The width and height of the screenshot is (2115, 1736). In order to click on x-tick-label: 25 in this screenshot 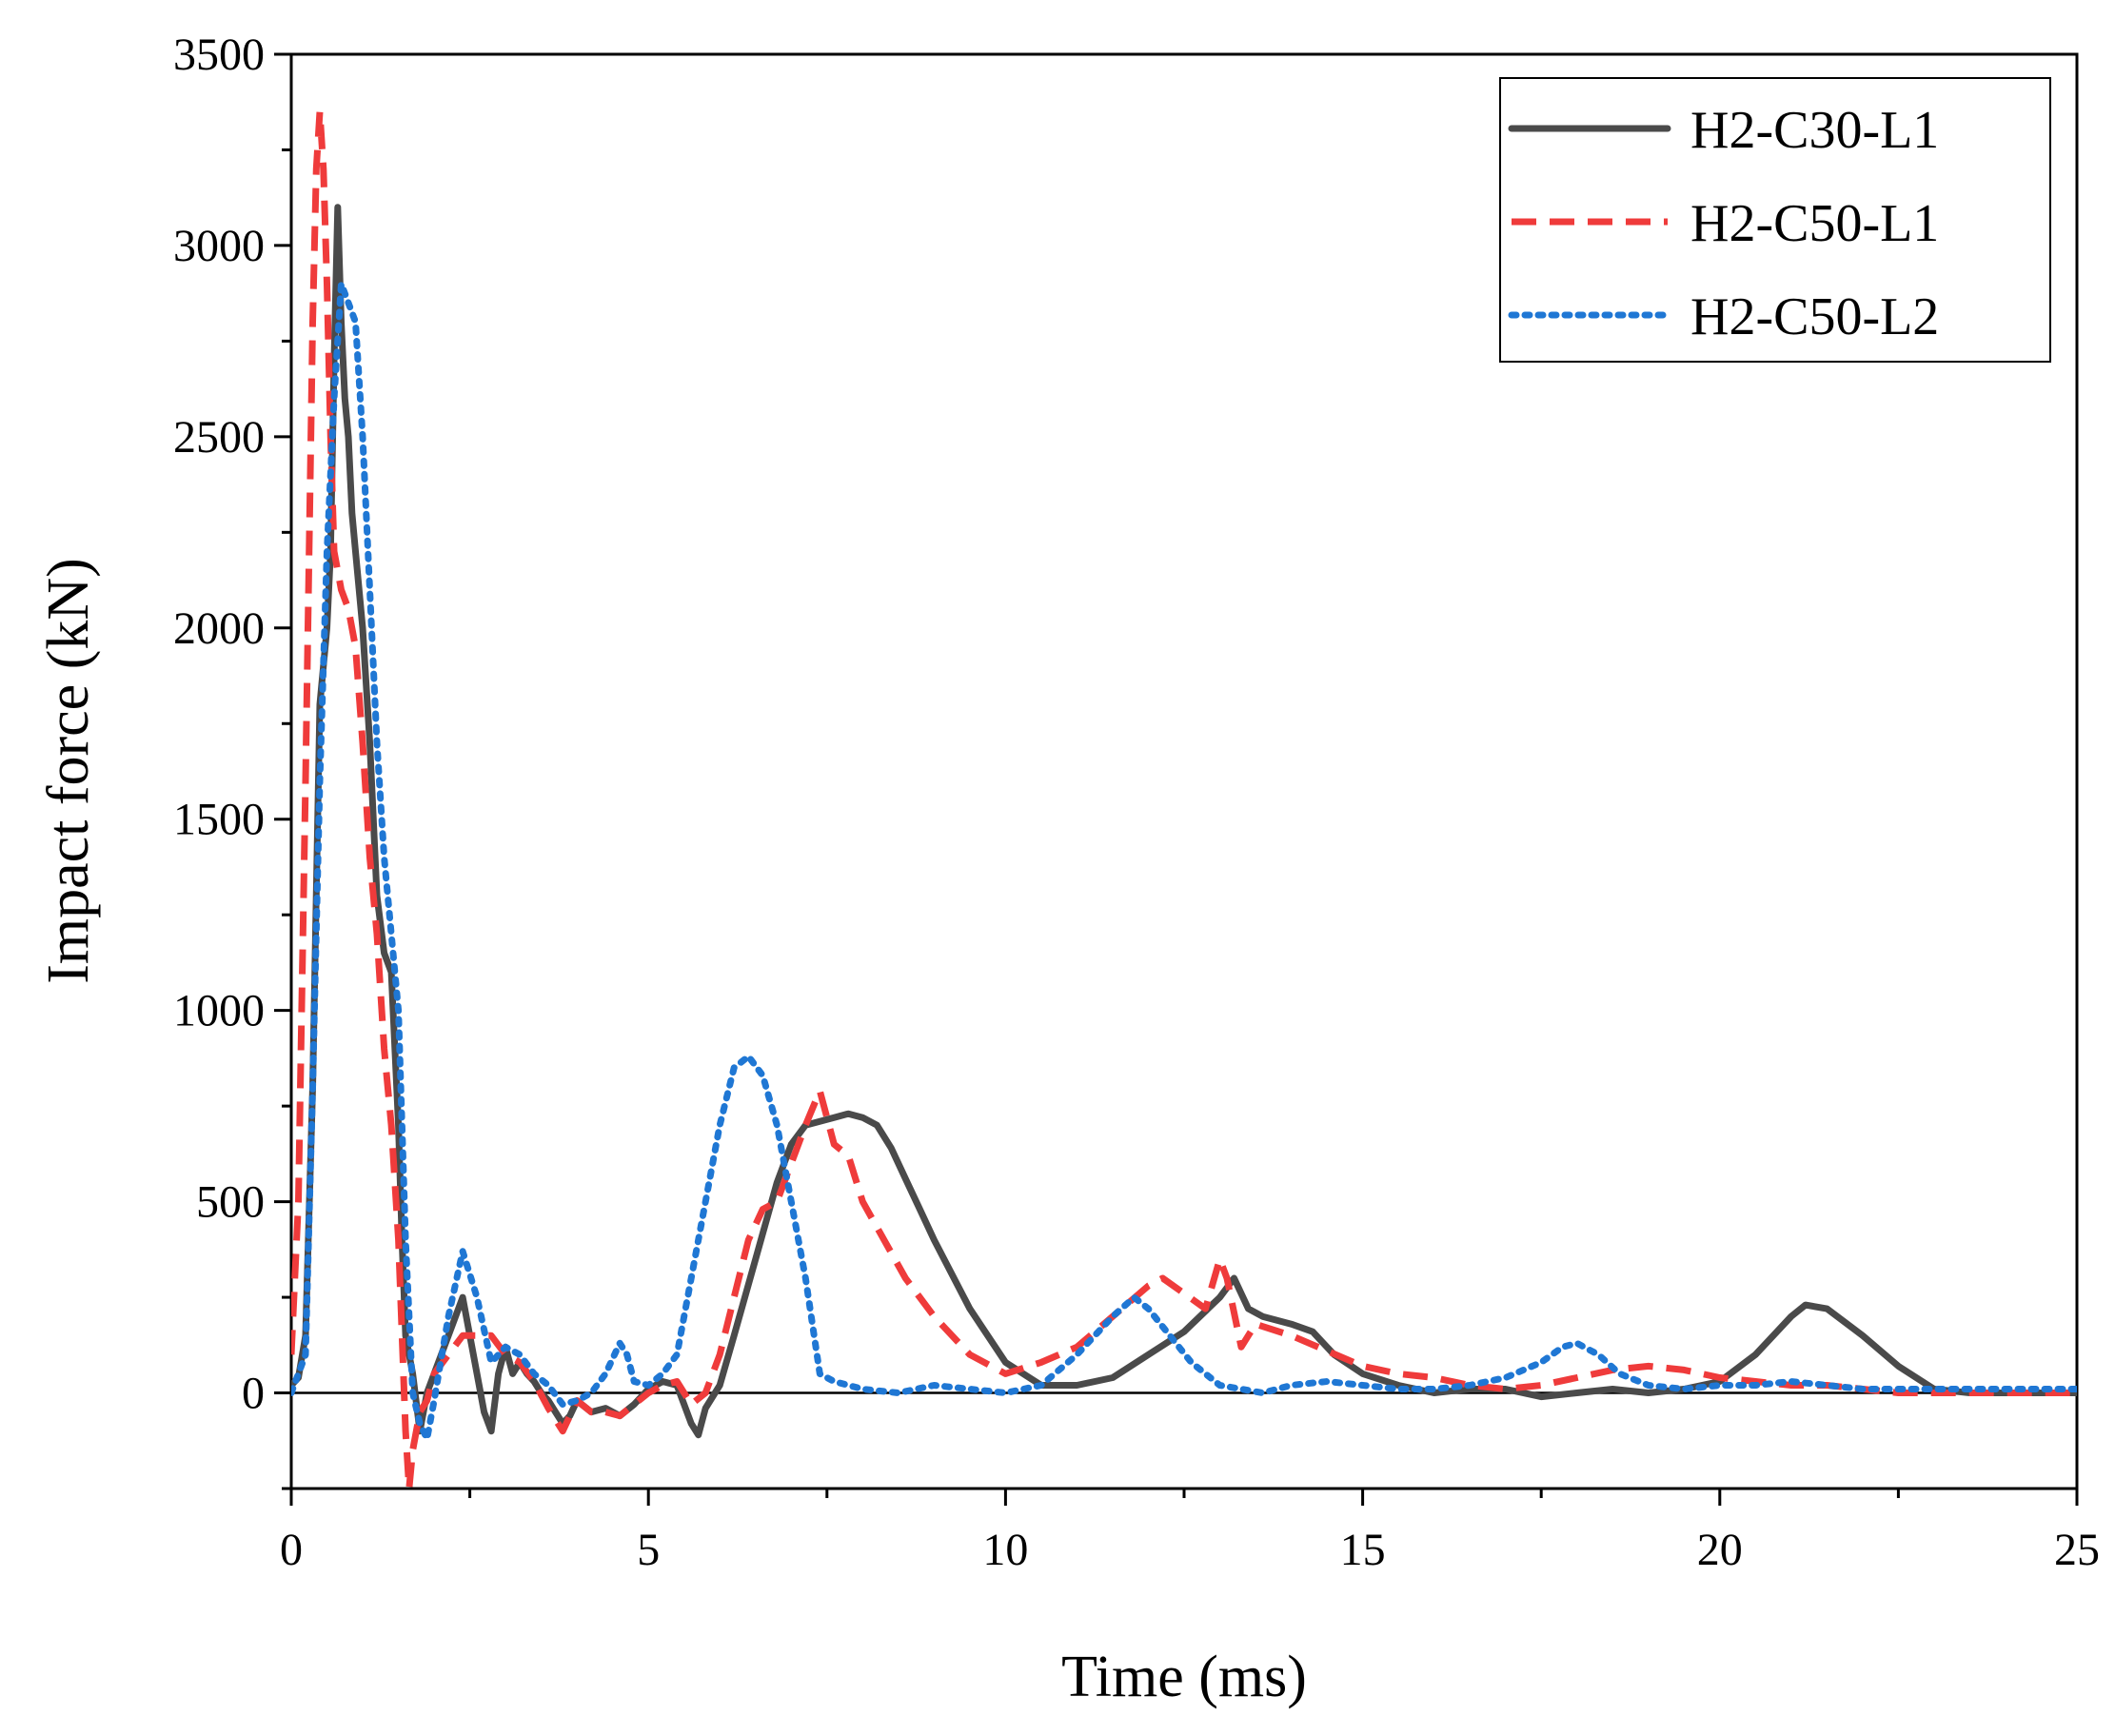, I will do `click(2077, 1550)`.